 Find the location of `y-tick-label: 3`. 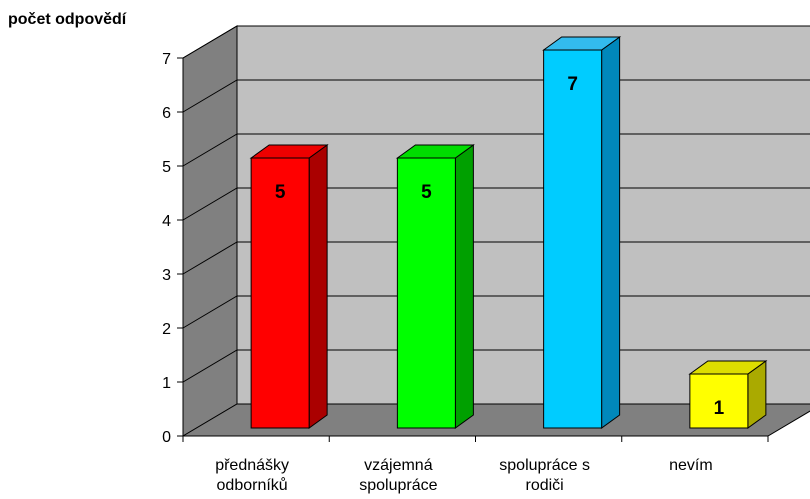

y-tick-label: 3 is located at coordinates (166, 275).